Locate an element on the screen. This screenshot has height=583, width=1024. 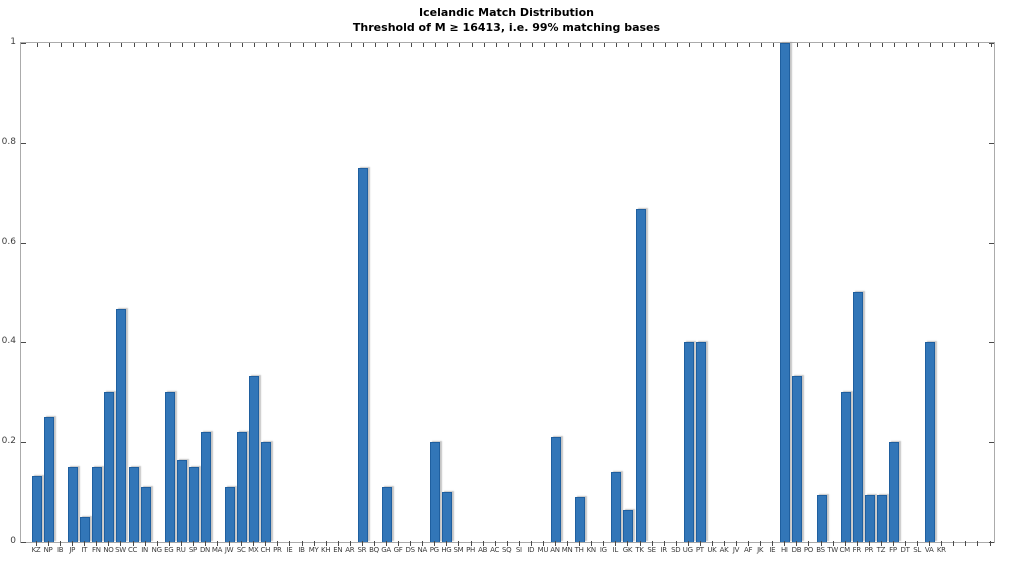
x-tick-label: IL is located at coordinates (615, 550).